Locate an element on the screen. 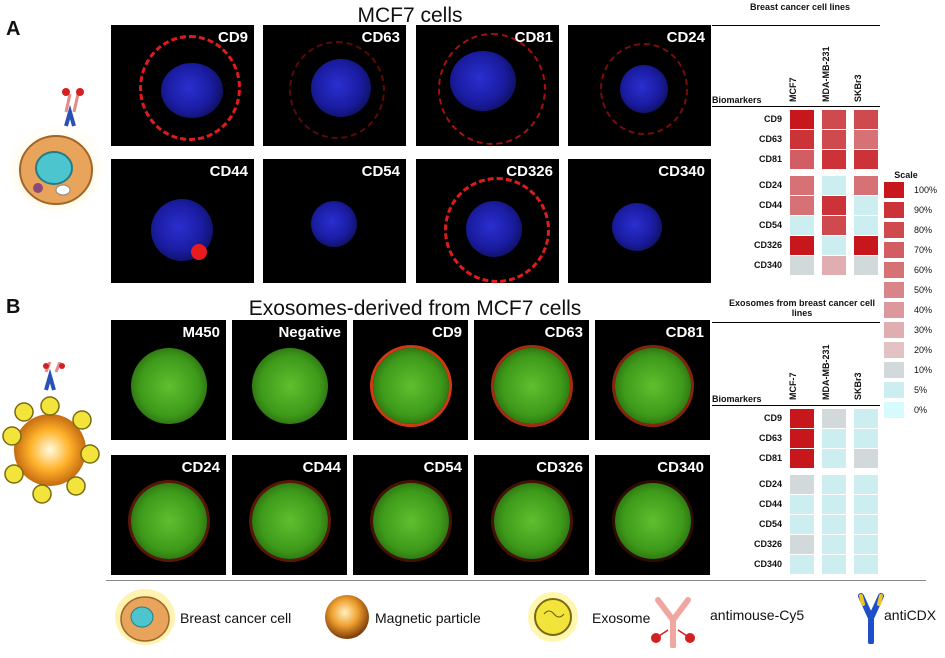 Image resolution: width=945 pixels, height=658 pixels. scale-label: 5% is located at coordinates (921, 390).